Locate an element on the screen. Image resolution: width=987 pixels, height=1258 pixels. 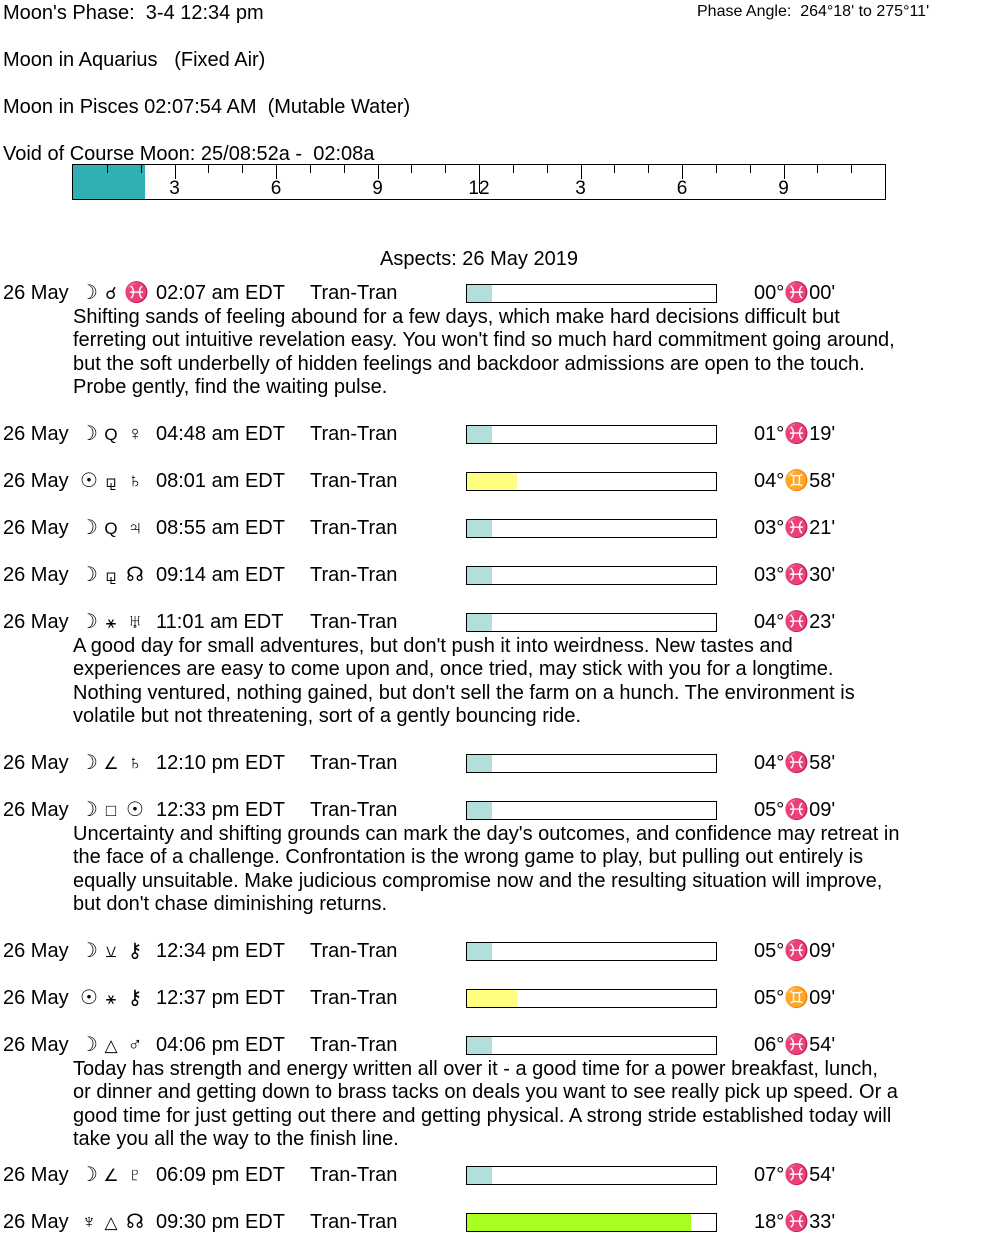
aspect-glyph-icon: ∠ is located at coordinates (111, 763).